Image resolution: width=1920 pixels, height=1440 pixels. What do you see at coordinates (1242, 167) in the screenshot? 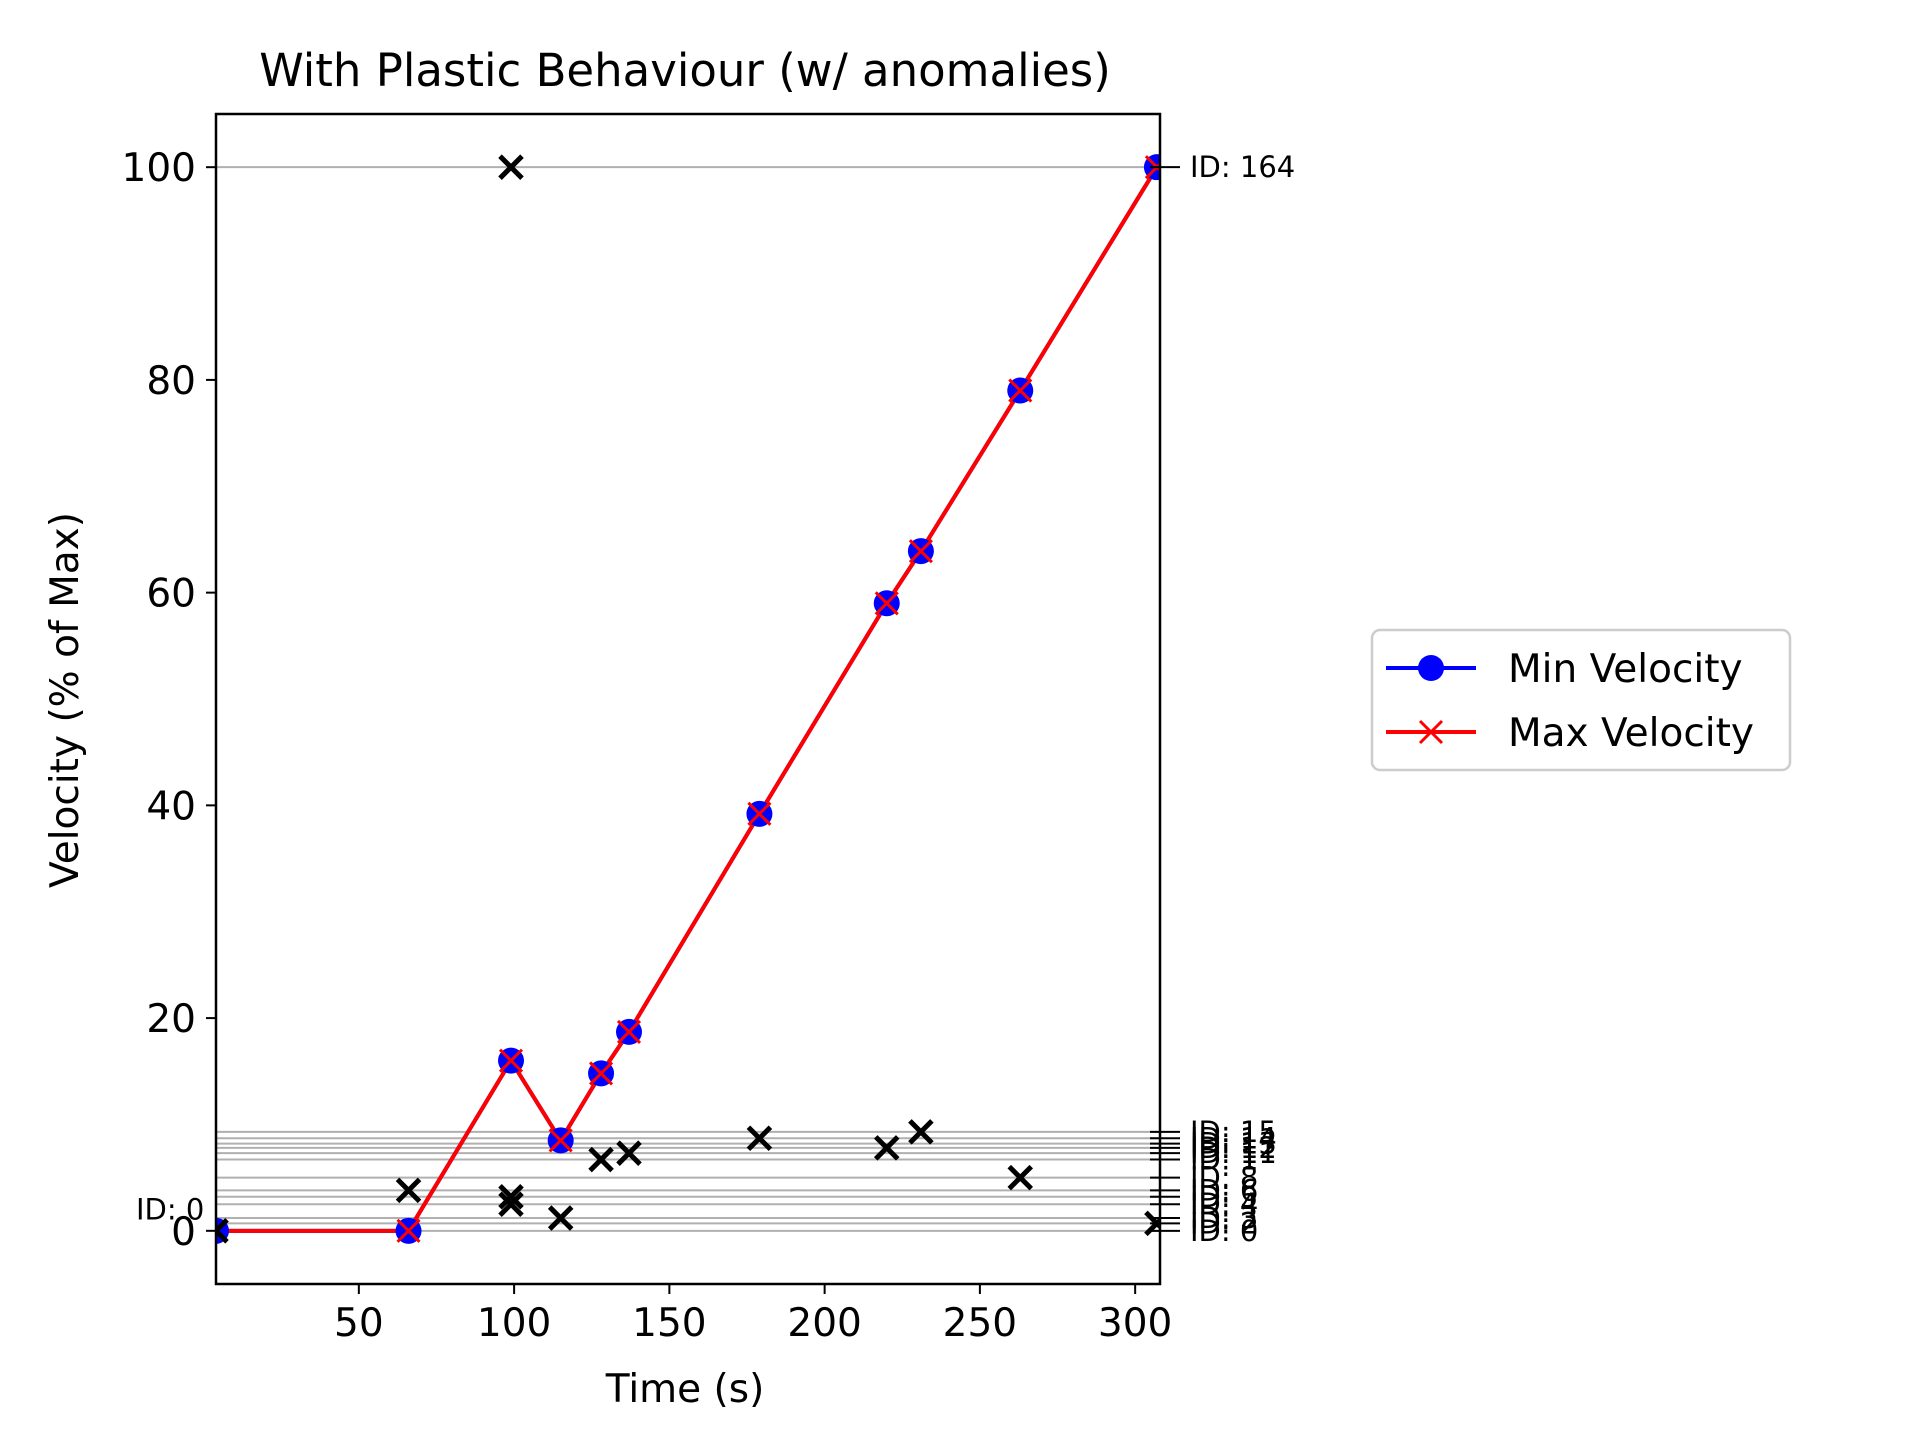
I see `annotation-label: ID: 164` at bounding box center [1242, 167].